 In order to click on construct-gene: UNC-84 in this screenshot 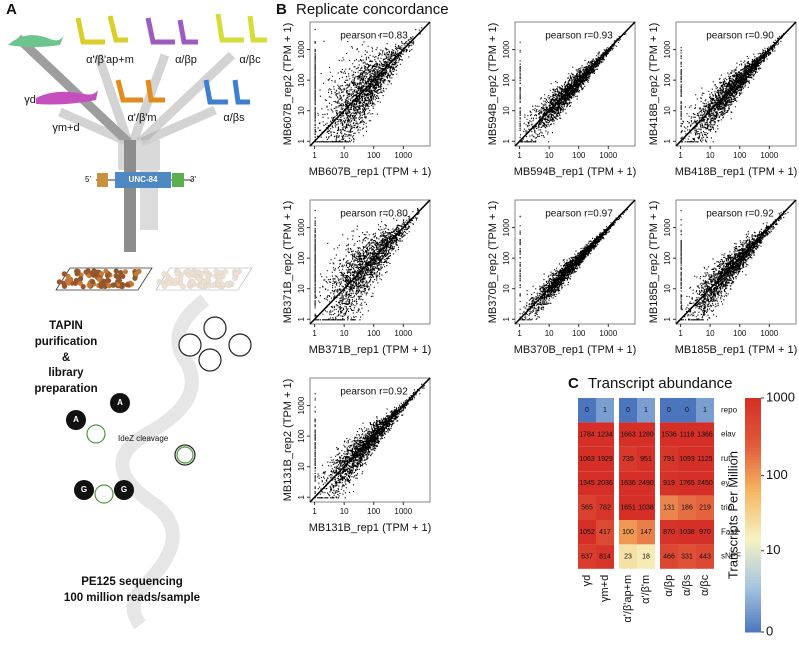, I will do `click(143, 179)`.